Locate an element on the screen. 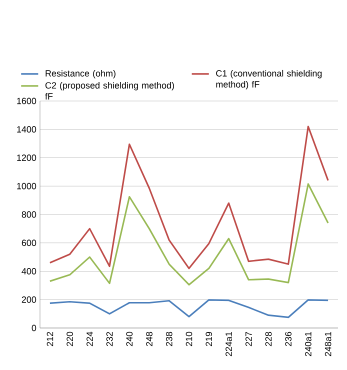 The width and height of the screenshot is (347, 370). x-tick-label: 220 is located at coordinates (69, 339).